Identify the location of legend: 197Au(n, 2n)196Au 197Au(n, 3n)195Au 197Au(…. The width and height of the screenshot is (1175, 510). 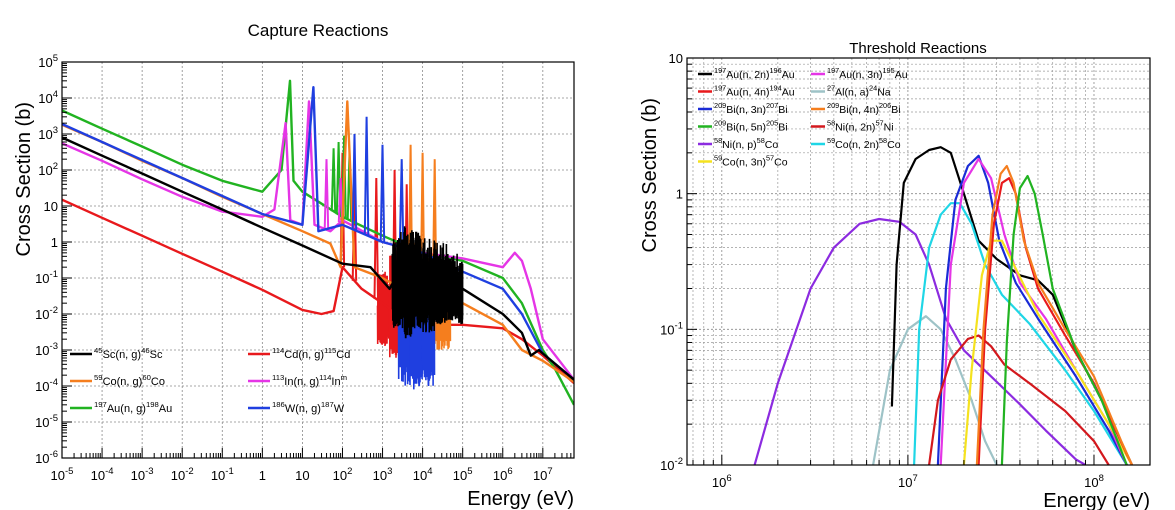
(803, 117).